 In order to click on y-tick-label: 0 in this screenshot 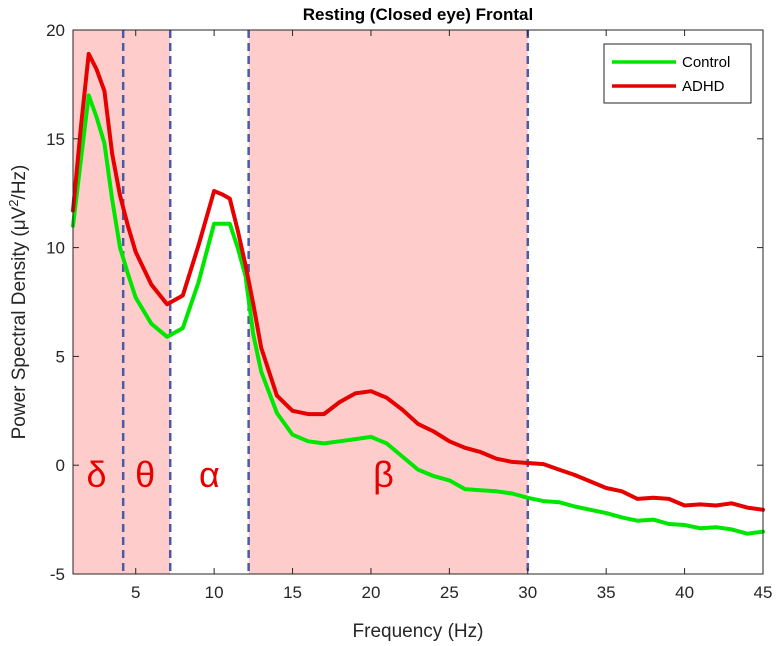, I will do `click(60, 465)`.